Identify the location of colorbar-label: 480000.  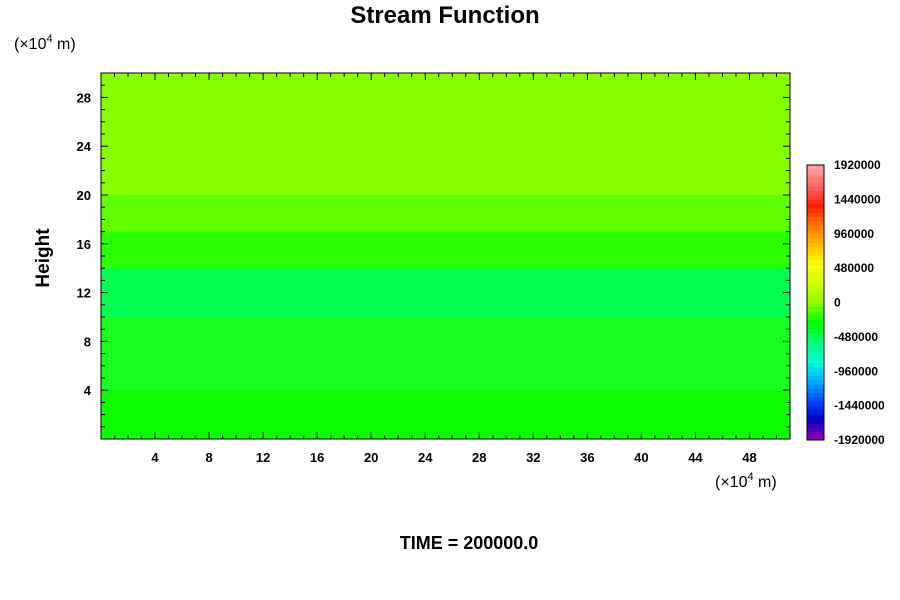
(854, 268).